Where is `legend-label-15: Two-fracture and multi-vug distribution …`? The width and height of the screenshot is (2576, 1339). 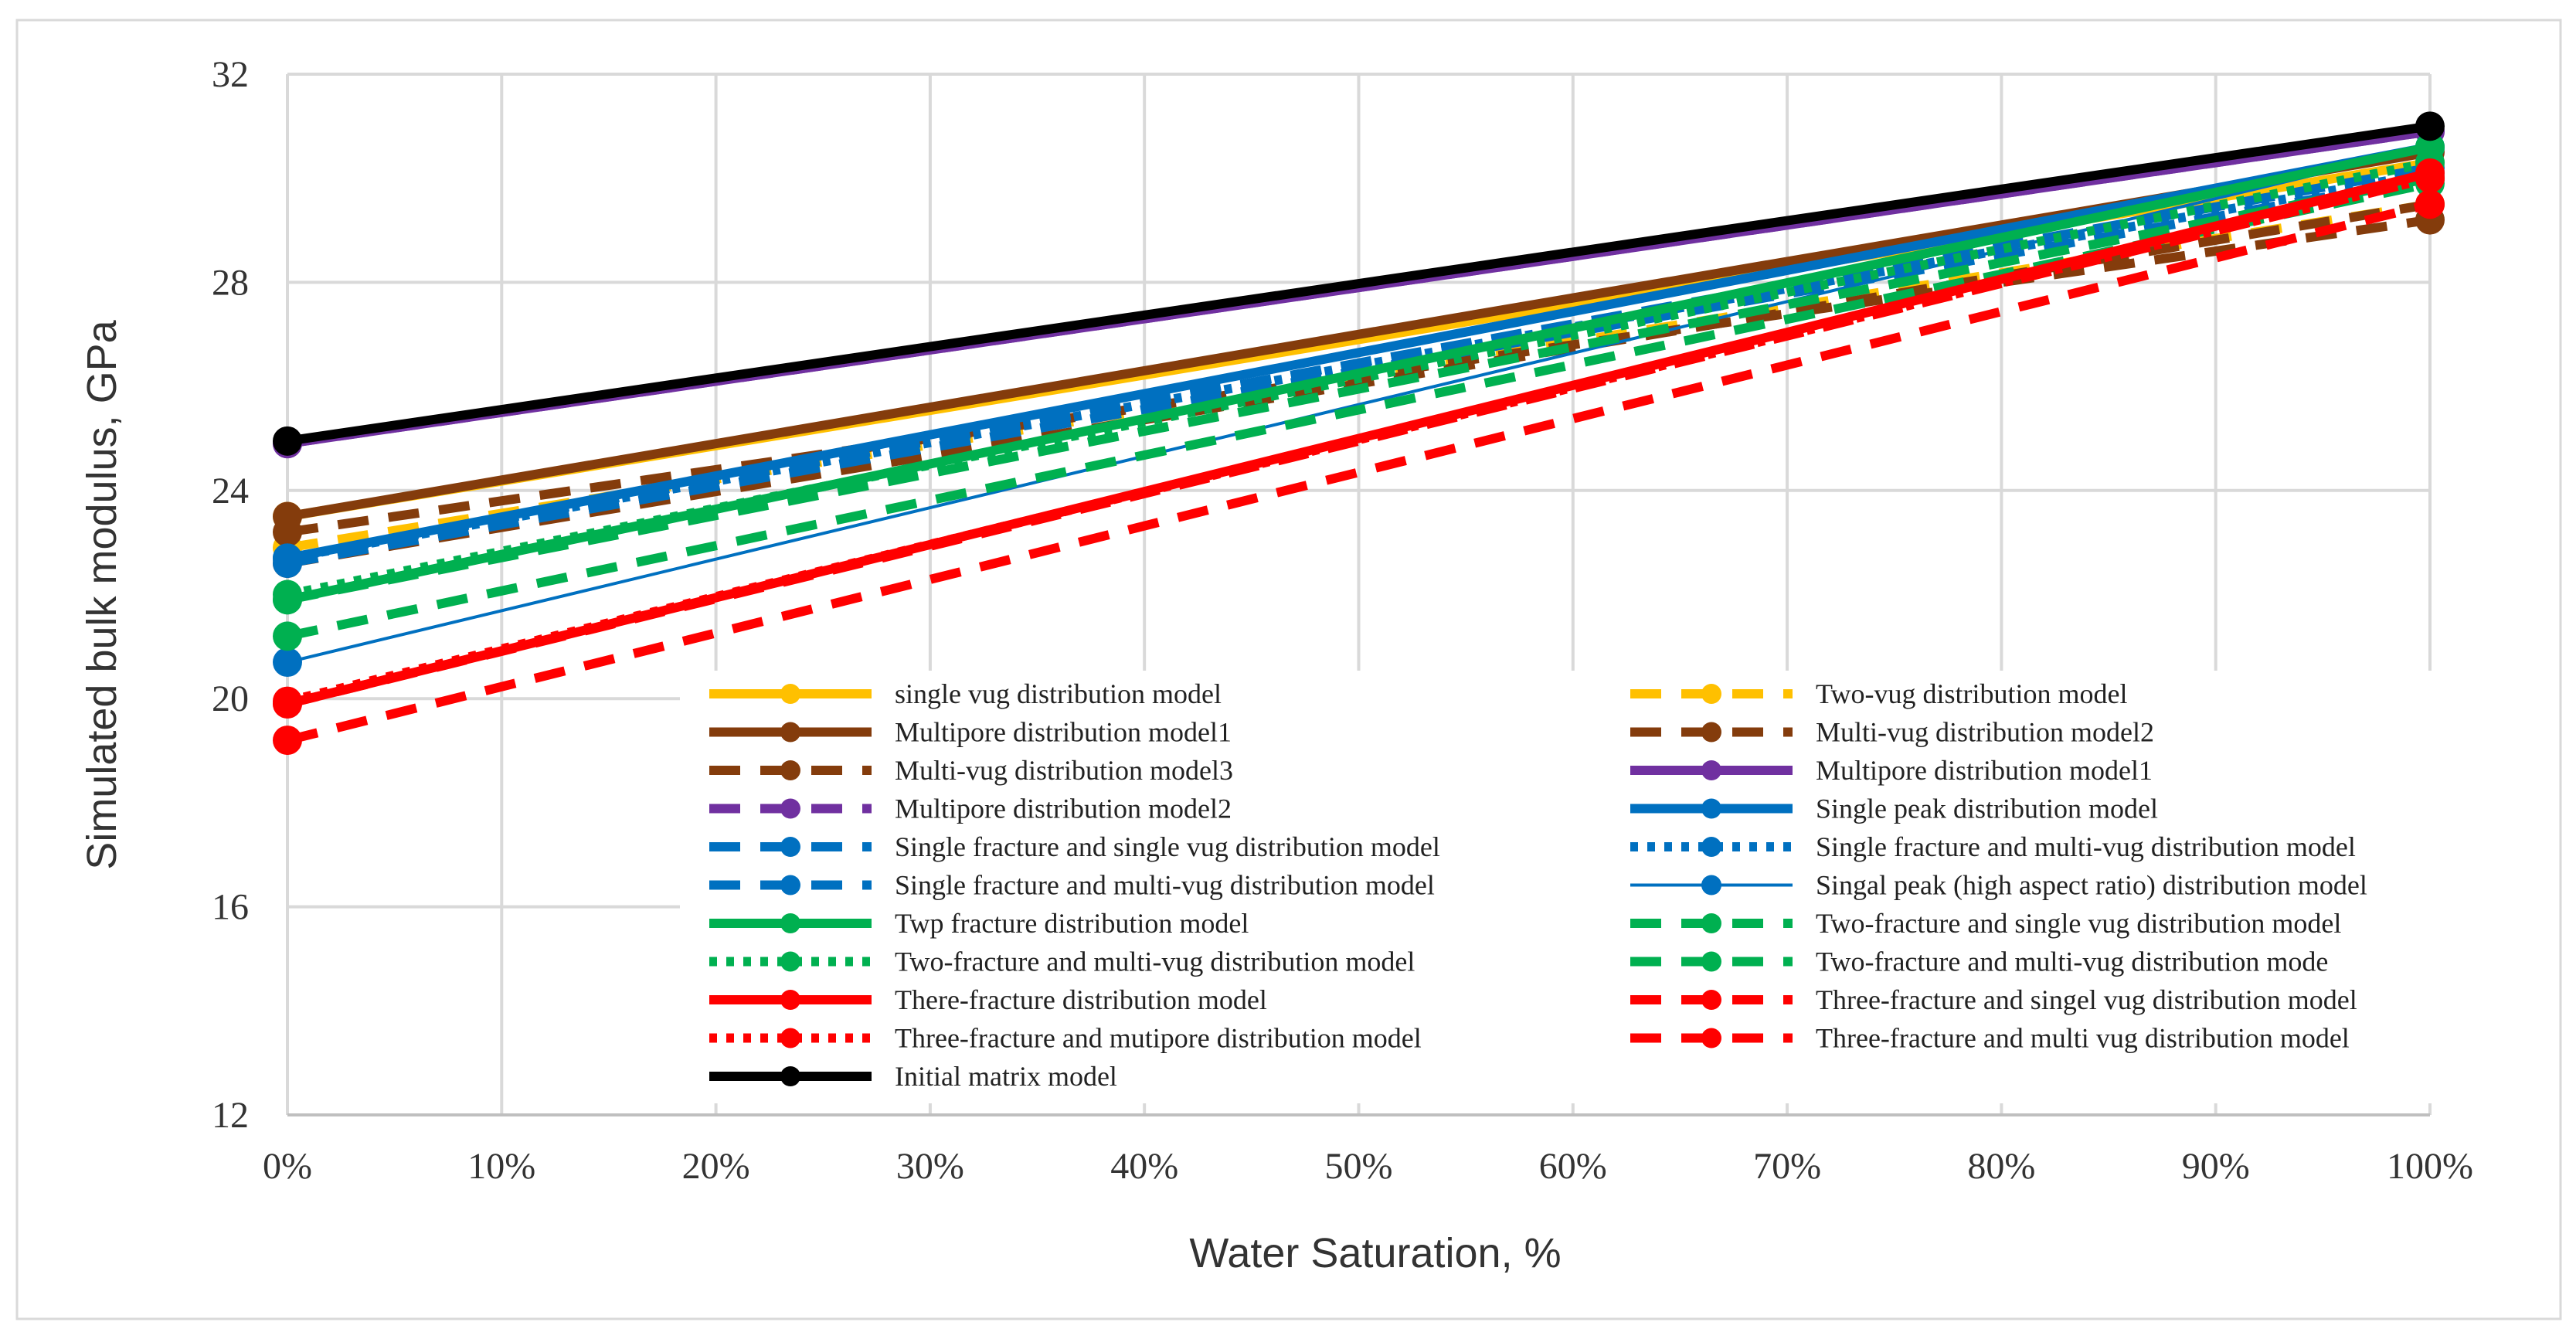 legend-label-15: Two-fracture and multi-vug distribution … is located at coordinates (2072, 961).